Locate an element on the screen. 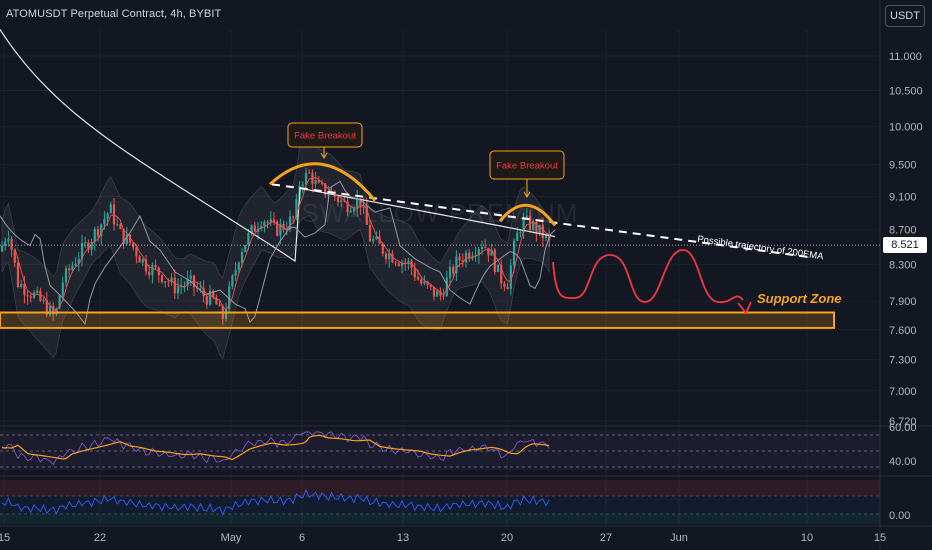 Image resolution: width=932 pixels, height=550 pixels. osc2-line is located at coordinates (275, 502).